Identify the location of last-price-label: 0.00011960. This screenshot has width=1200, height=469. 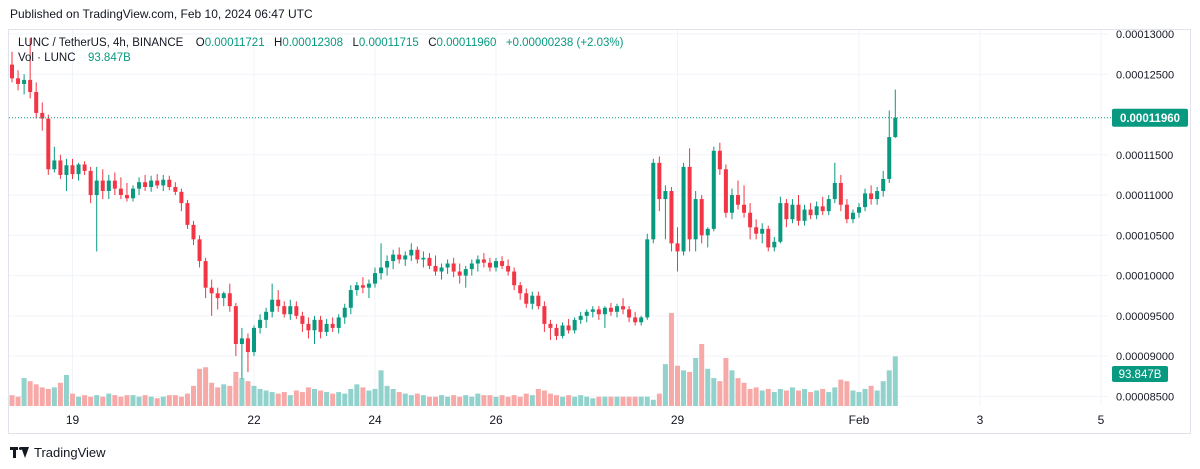
(1150, 119).